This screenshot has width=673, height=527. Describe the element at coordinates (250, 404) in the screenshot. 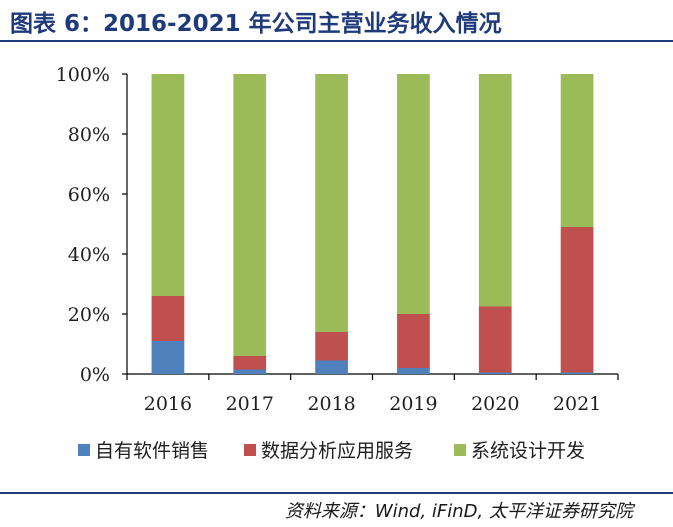

I see `x-tick-label: 2017` at that location.